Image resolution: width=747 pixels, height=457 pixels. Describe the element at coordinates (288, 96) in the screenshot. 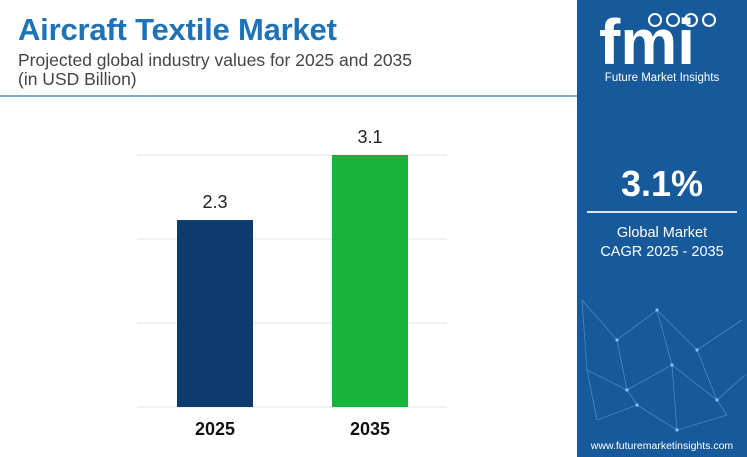

I see `header-divider` at that location.